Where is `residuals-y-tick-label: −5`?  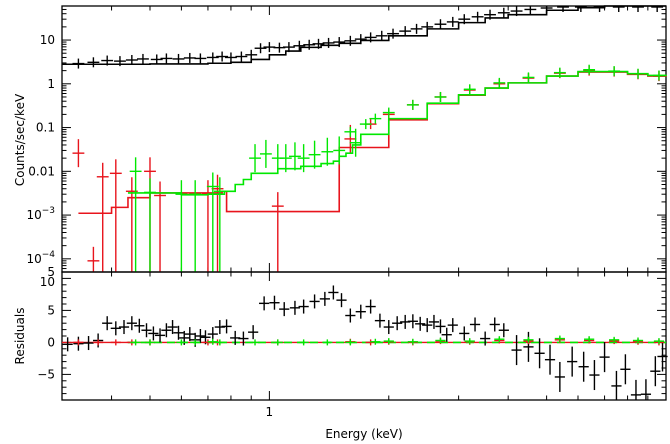
residuals-y-tick-label: −5 is located at coordinates (46, 374).